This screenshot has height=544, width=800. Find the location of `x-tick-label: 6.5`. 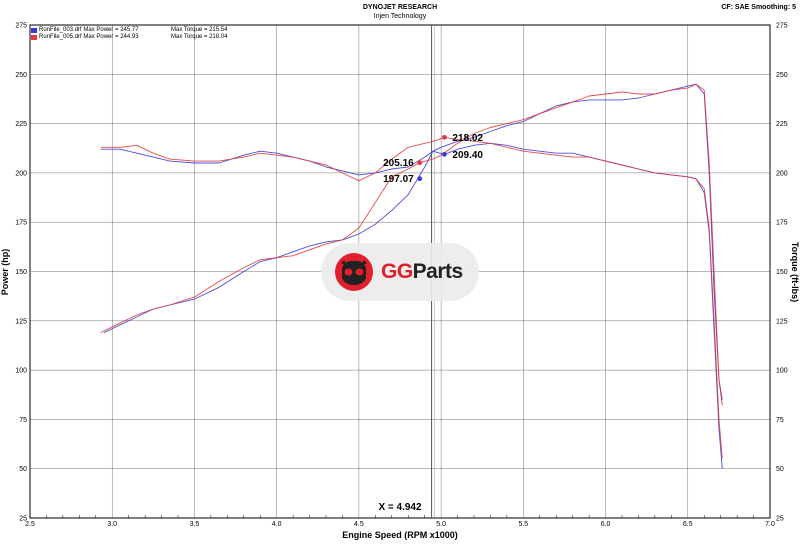

x-tick-label: 6.5 is located at coordinates (688, 524).